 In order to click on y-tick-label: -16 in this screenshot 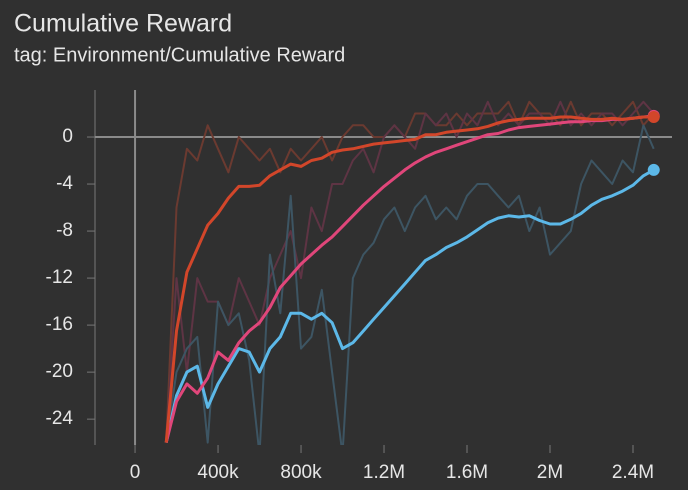, I will do `click(59, 324)`.